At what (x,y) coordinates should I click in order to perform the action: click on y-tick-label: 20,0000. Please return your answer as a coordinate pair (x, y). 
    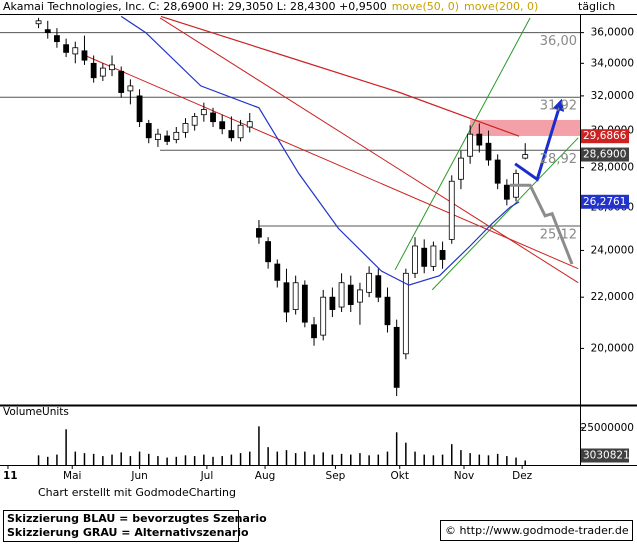
    Looking at the image, I should click on (612, 348).